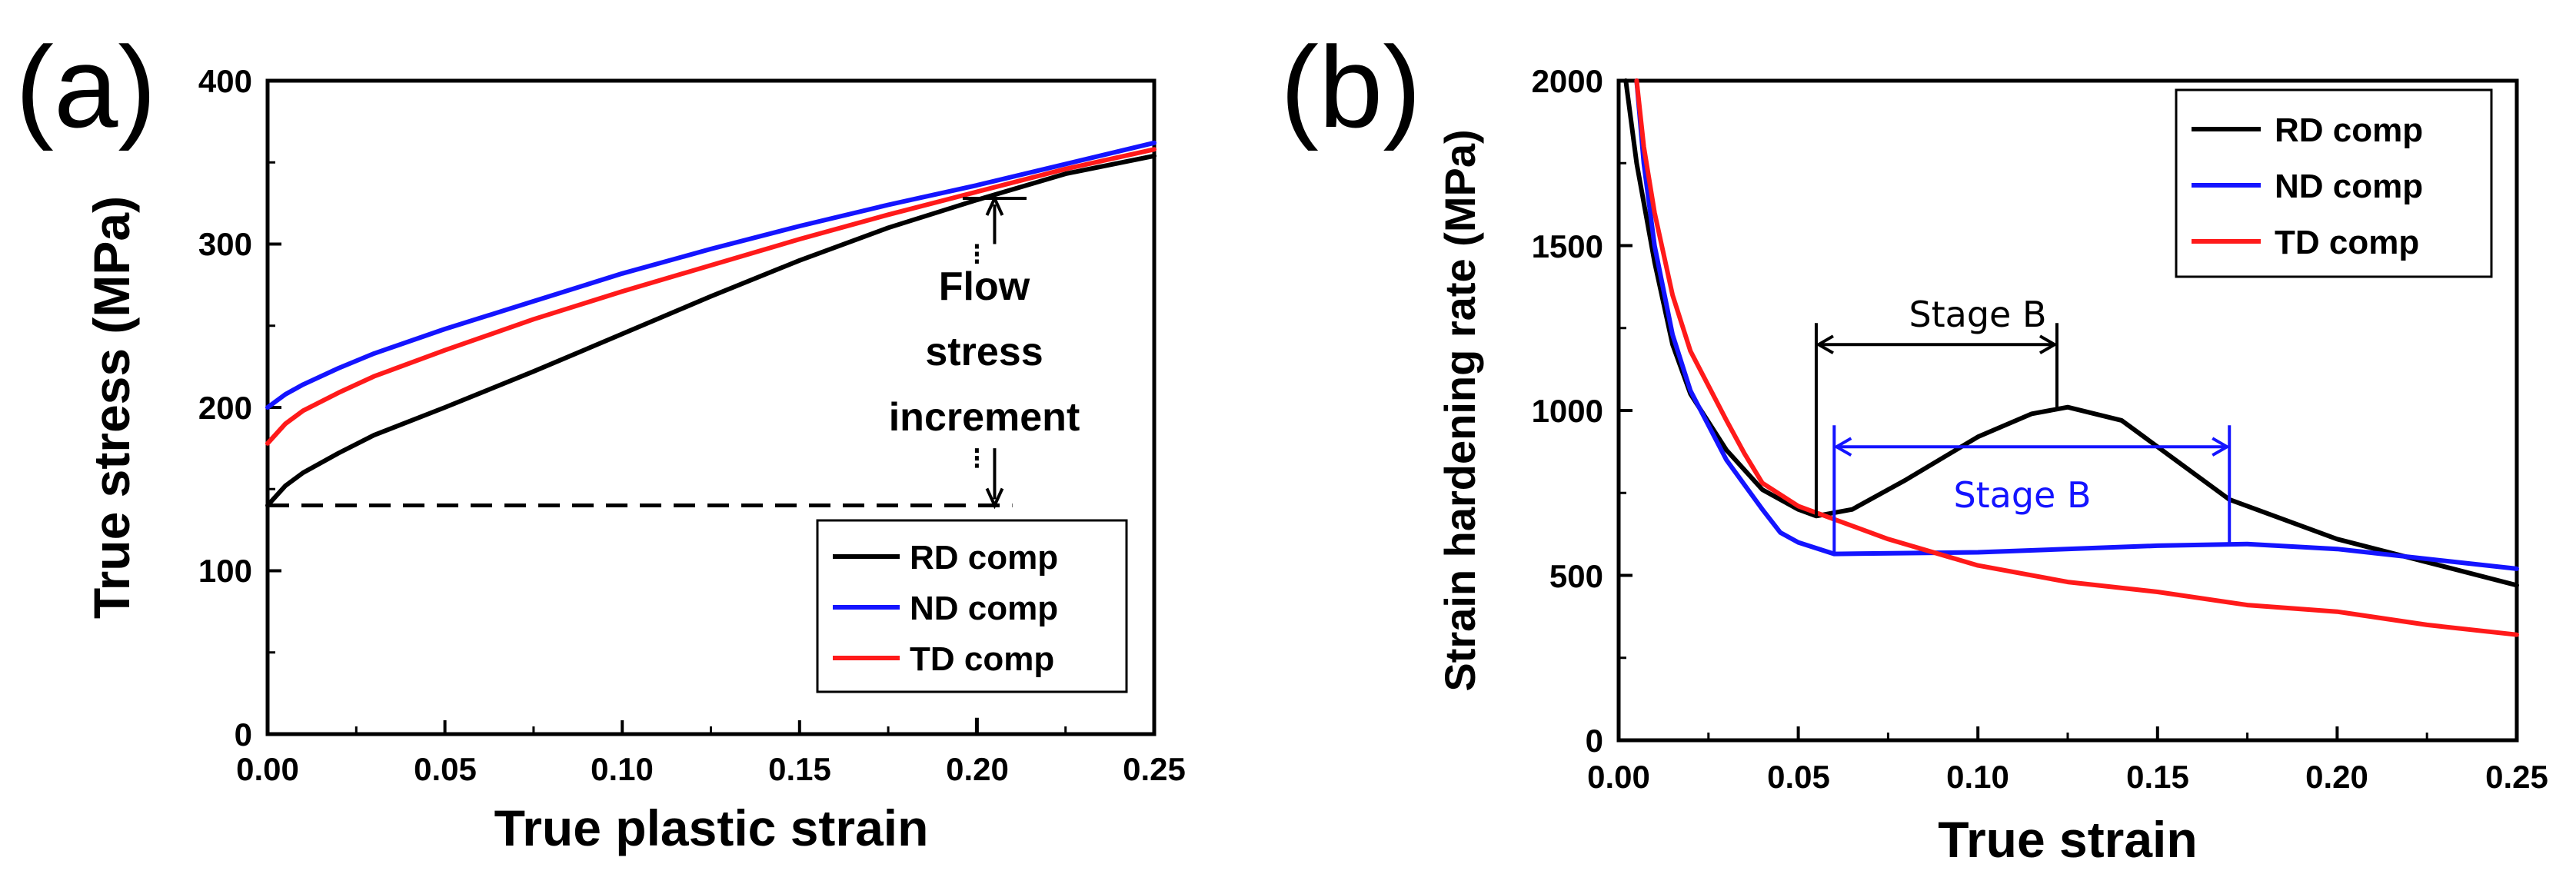 This screenshot has width=2576, height=884. Describe the element at coordinates (711, 769) in the screenshot. I see `panel-a-x-tick-labels: 0.00 0.05 0.10 0.15 0.20 0.25` at that location.